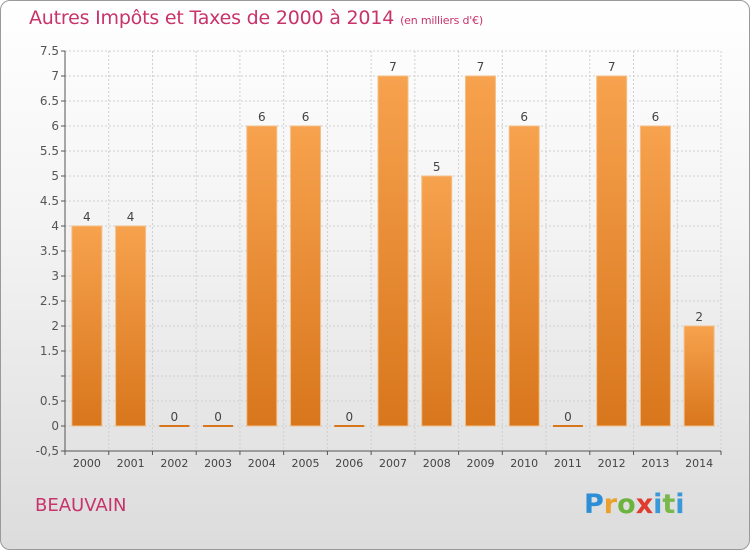  Describe the element at coordinates (437, 463) in the screenshot. I see `x-tick-label: 2008` at that location.